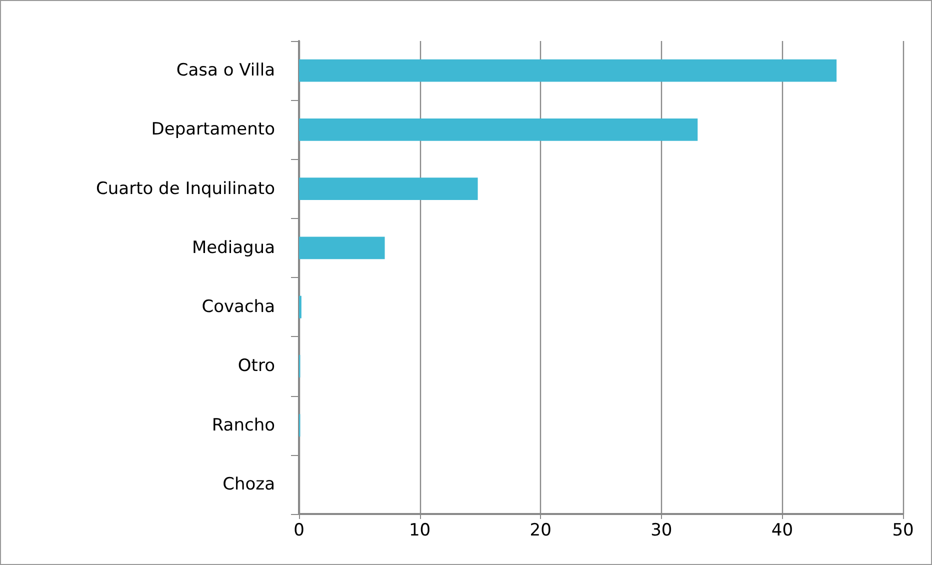 The width and height of the screenshot is (932, 565). What do you see at coordinates (233, 248) in the screenshot?
I see `y-tick-label: Mediagua` at bounding box center [233, 248].